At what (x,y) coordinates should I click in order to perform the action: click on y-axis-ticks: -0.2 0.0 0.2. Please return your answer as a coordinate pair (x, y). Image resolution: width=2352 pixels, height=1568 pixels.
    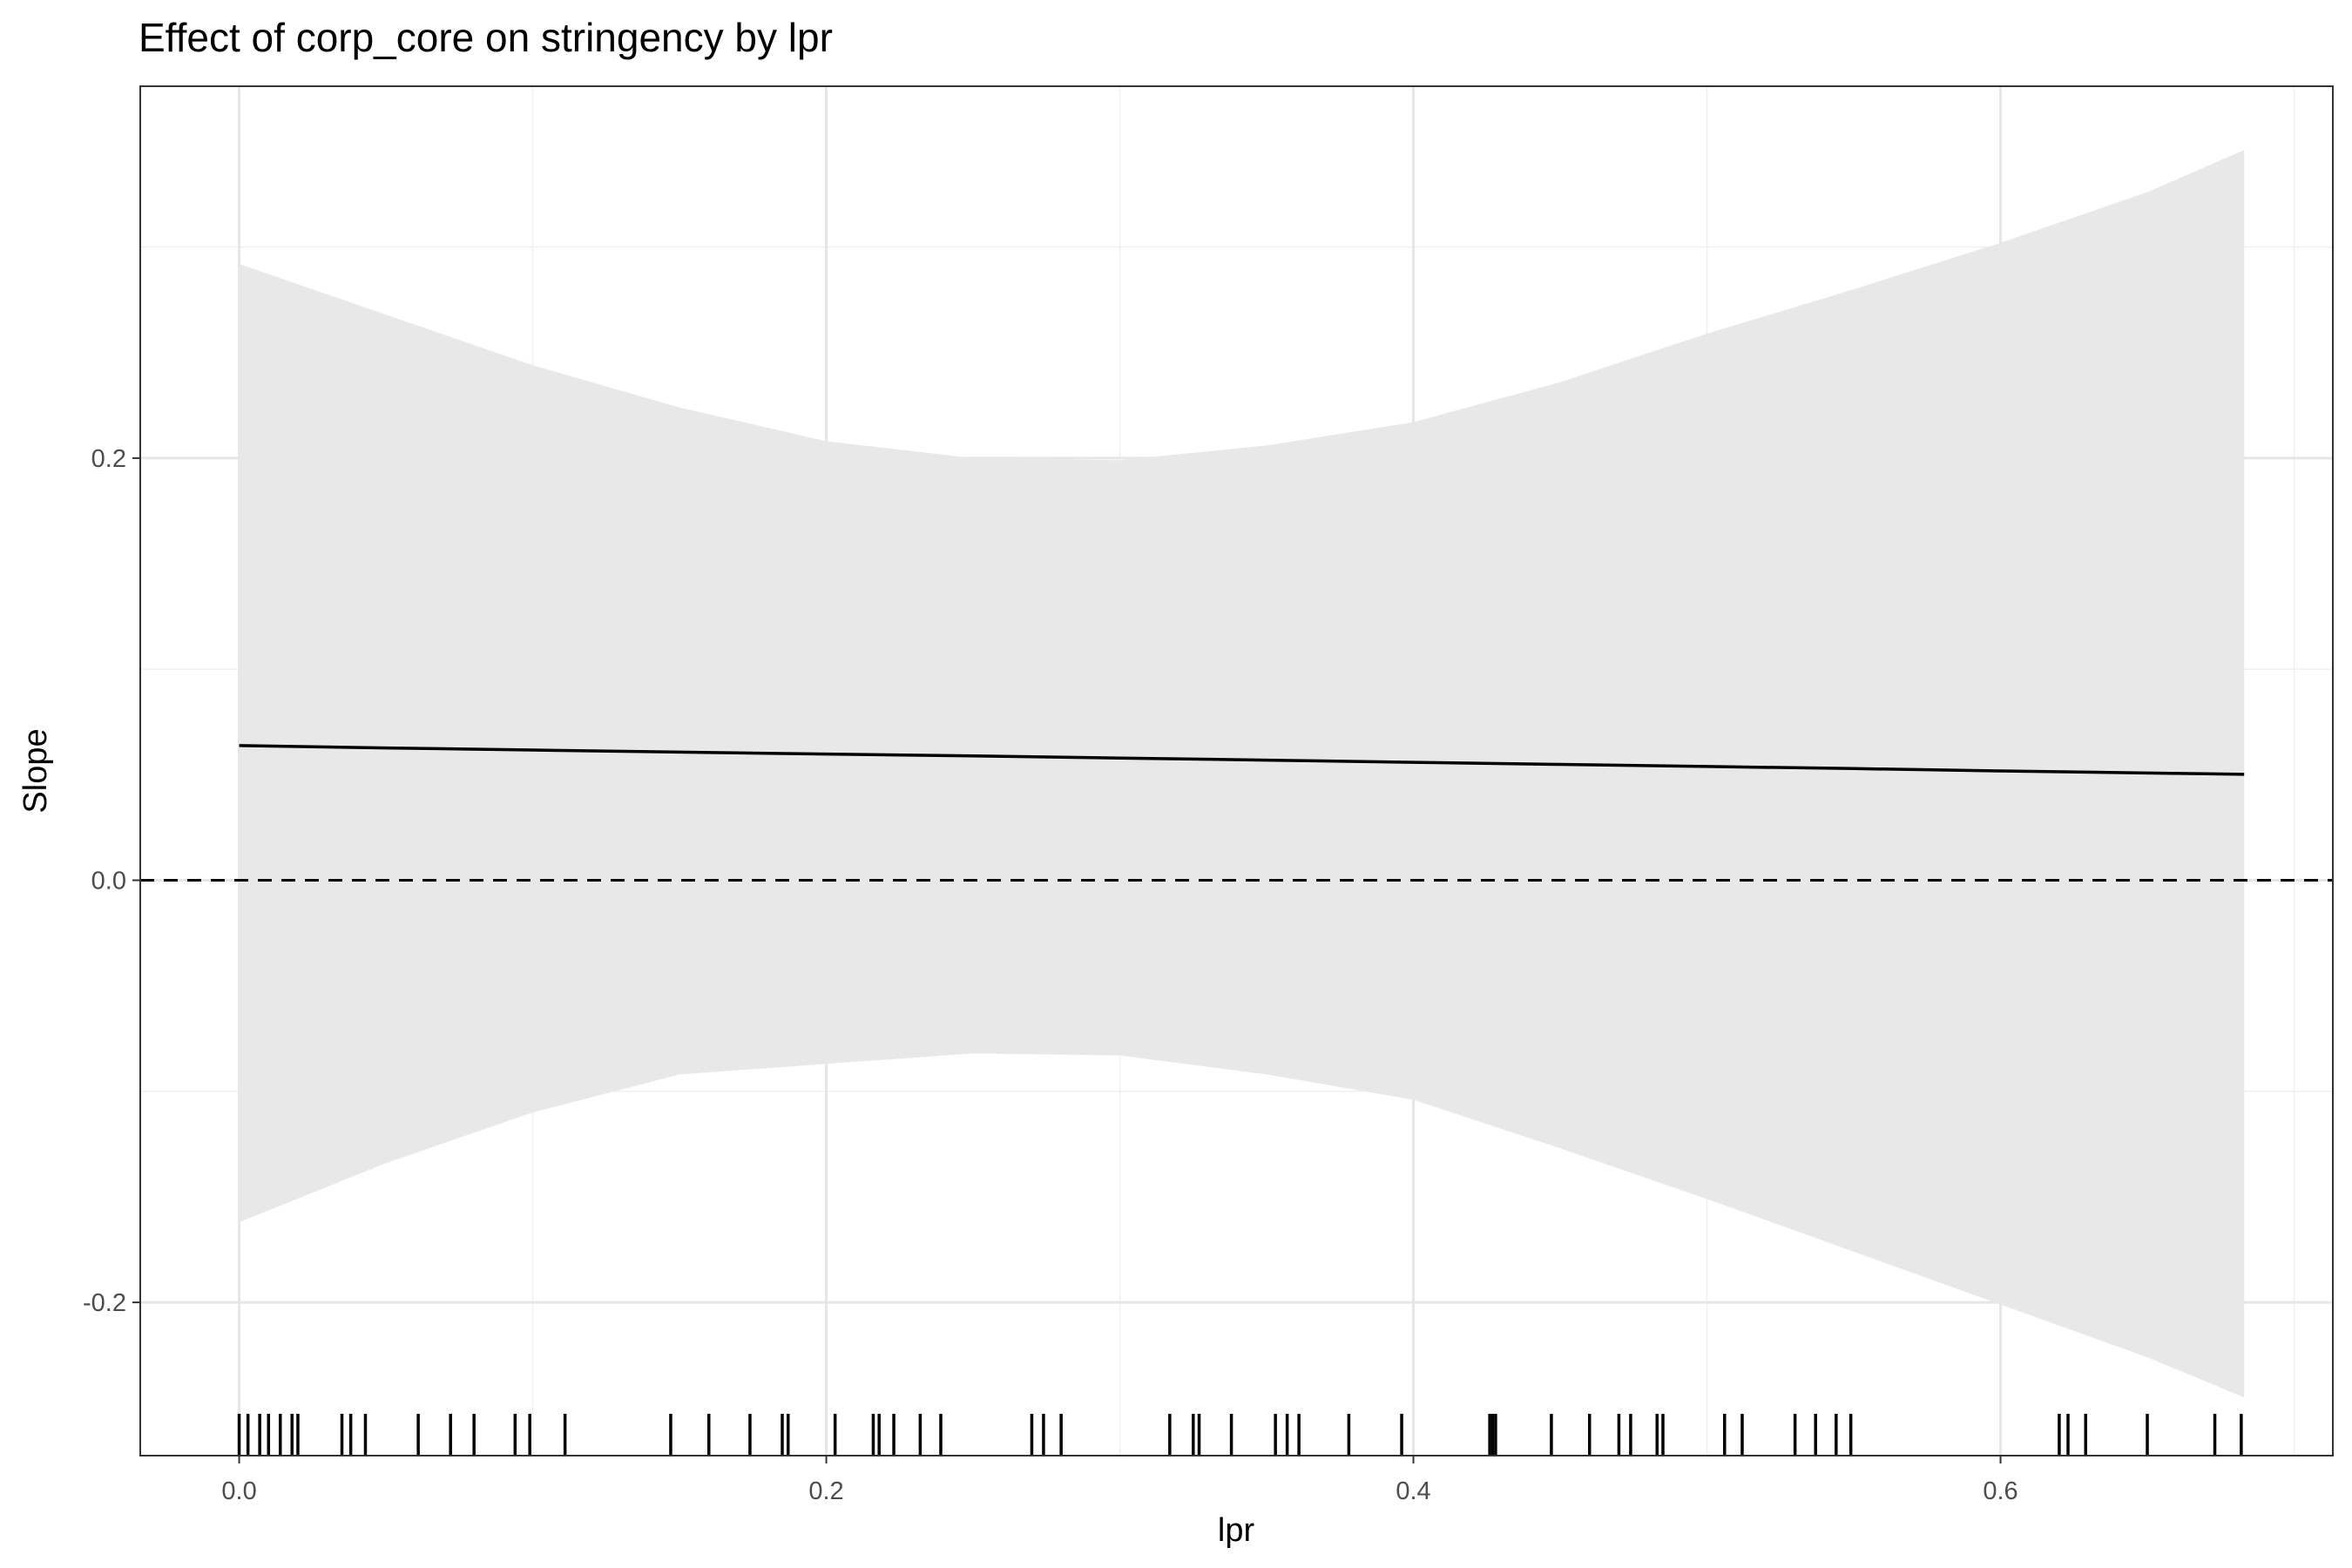
    Looking at the image, I should click on (111, 881).